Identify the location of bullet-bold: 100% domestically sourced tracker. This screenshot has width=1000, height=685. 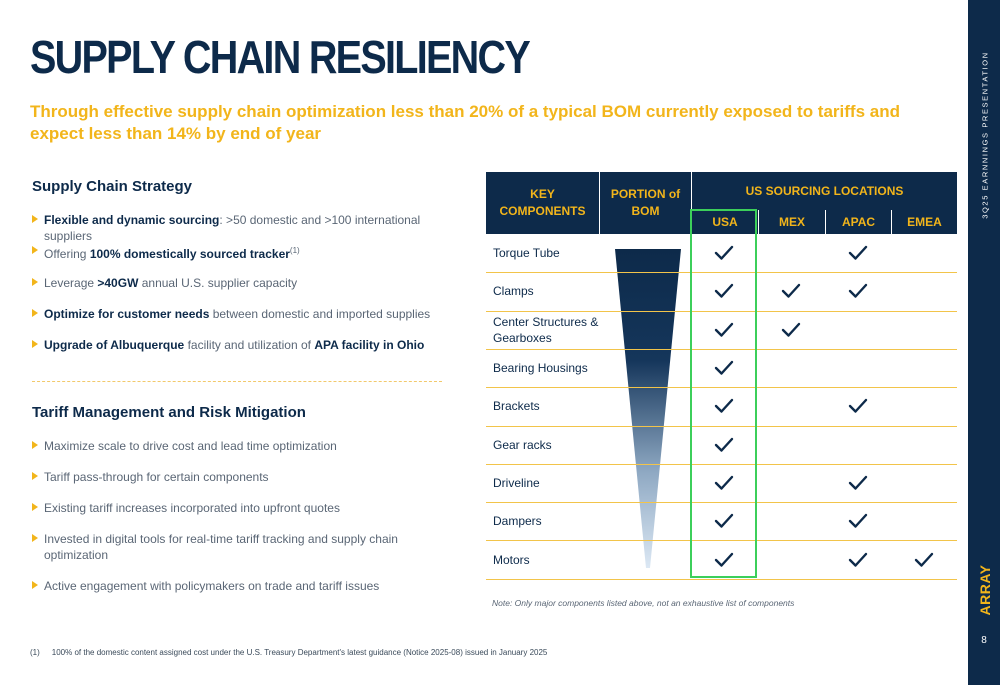
(189, 254).